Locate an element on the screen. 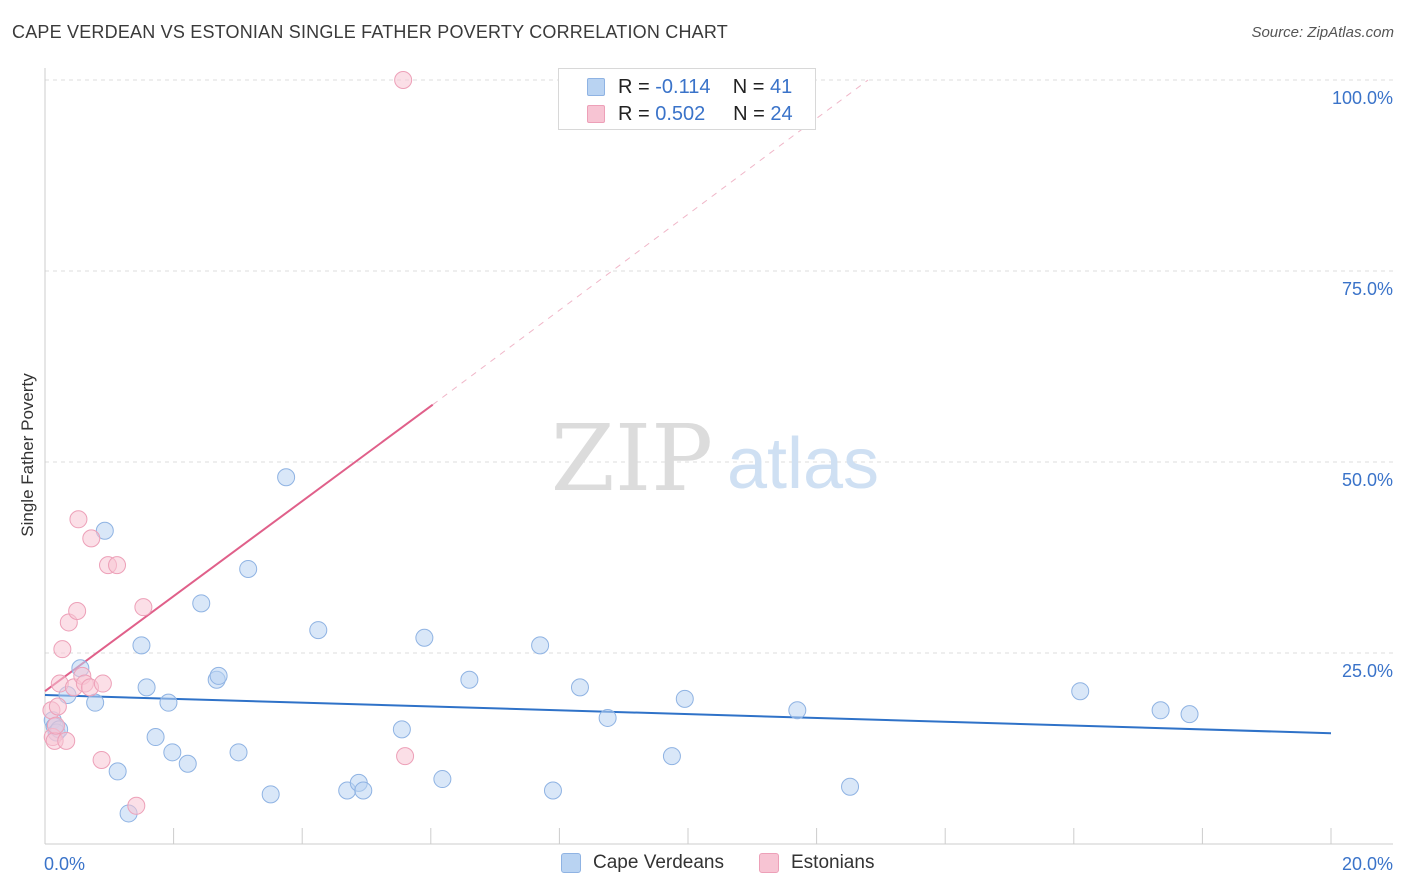 This screenshot has height=892, width=1406. watermark: ZIP atlas is located at coordinates (715, 458).